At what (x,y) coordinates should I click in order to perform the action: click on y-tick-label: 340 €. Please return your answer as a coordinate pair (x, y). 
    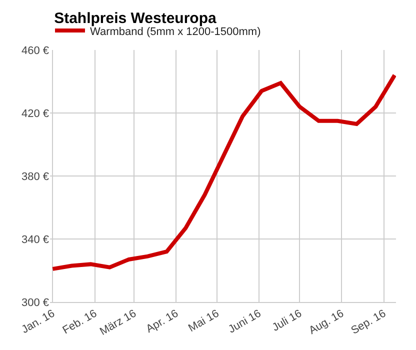
    Looking at the image, I should click on (35, 240).